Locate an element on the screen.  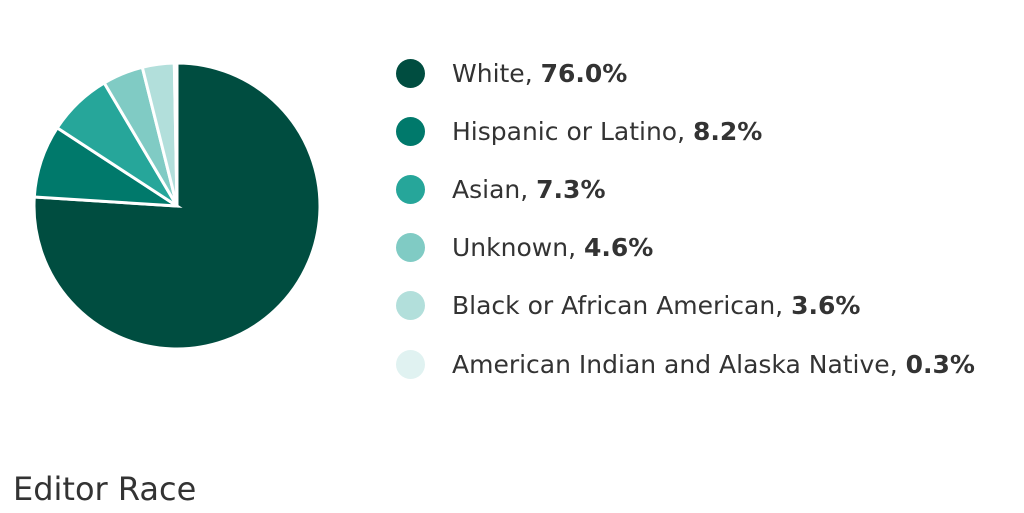
legend-label: Black or African American is located at coordinates (614, 306).